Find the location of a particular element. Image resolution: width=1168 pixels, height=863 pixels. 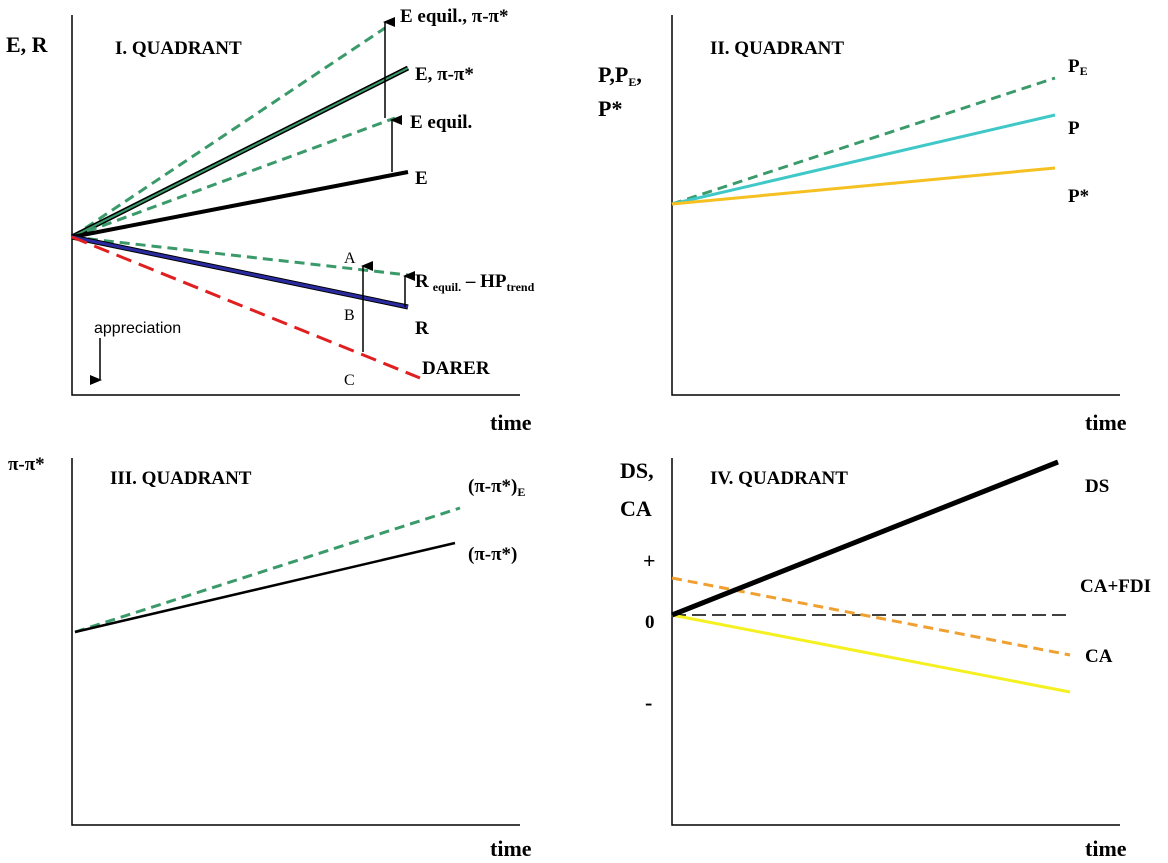

subscript: trend is located at coordinates (520, 287).